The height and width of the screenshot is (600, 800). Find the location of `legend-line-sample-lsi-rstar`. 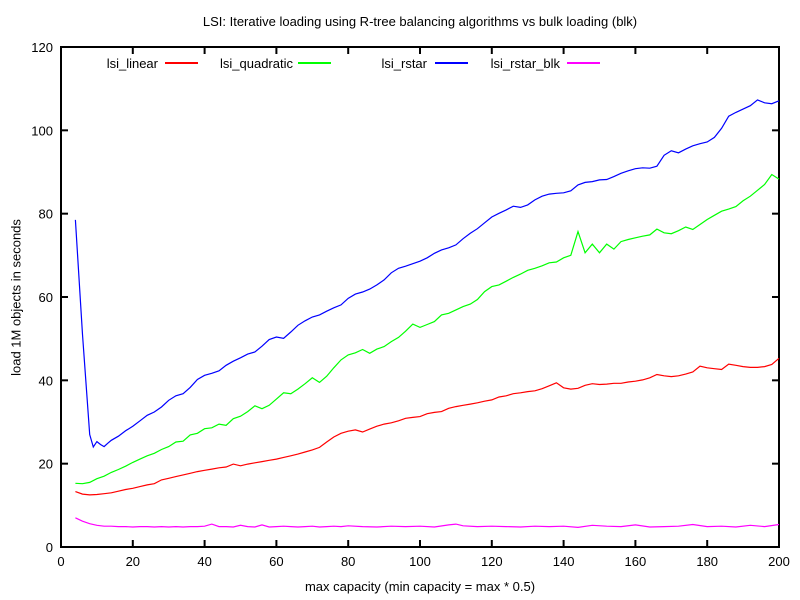

legend-line-sample-lsi-rstar is located at coordinates (451, 63).